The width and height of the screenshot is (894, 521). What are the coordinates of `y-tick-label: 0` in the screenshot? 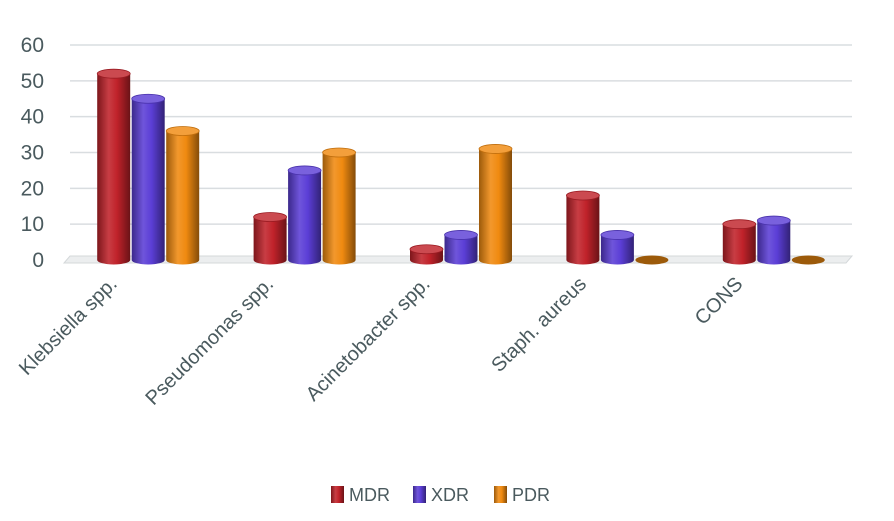 It's located at (38, 260).